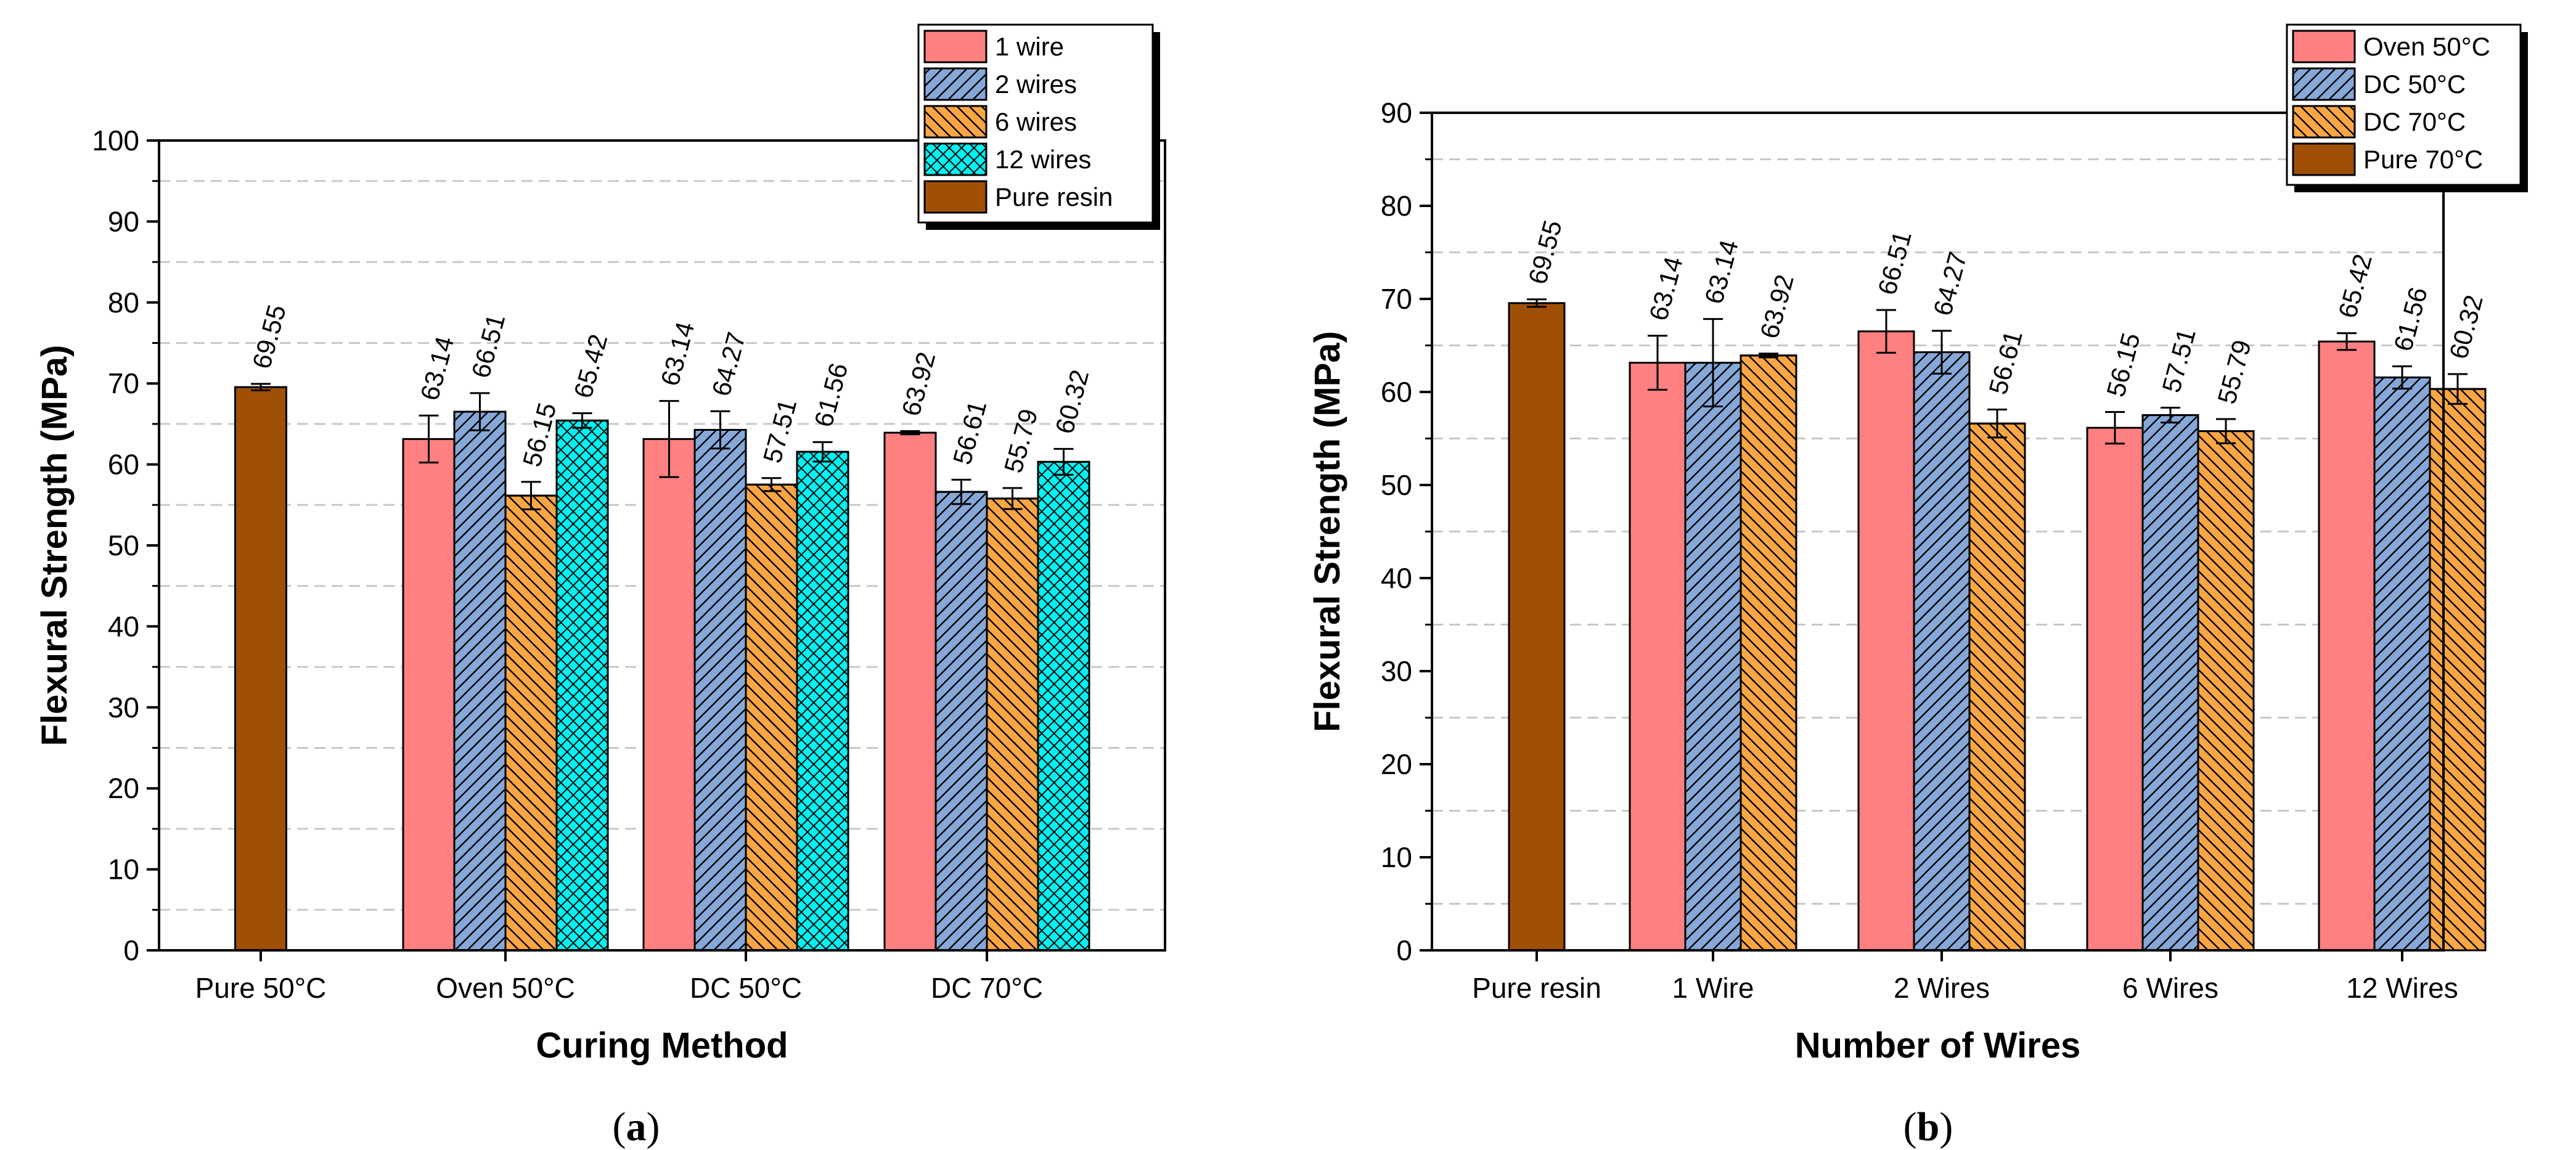 The height and width of the screenshot is (1150, 2576). I want to click on x-tick-label: Oven 50°C, so click(505, 988).